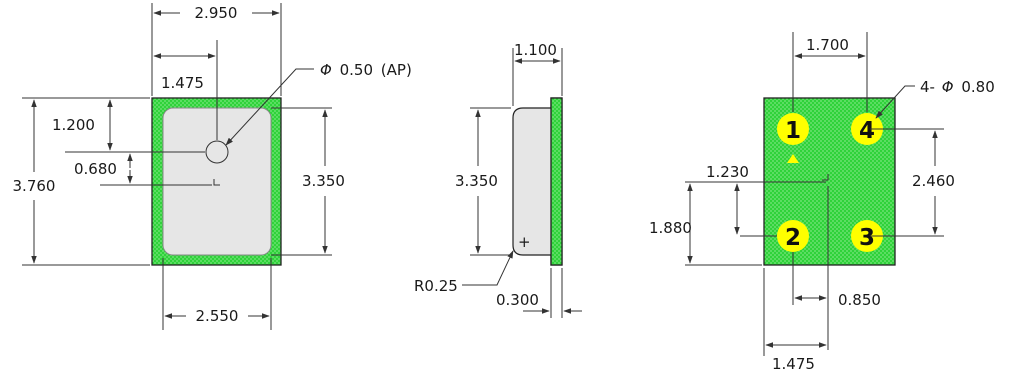 The width and height of the screenshot is (1018, 375). Describe the element at coordinates (727, 172) in the screenshot. I see `dim-center-offset-y: 1.230` at that location.